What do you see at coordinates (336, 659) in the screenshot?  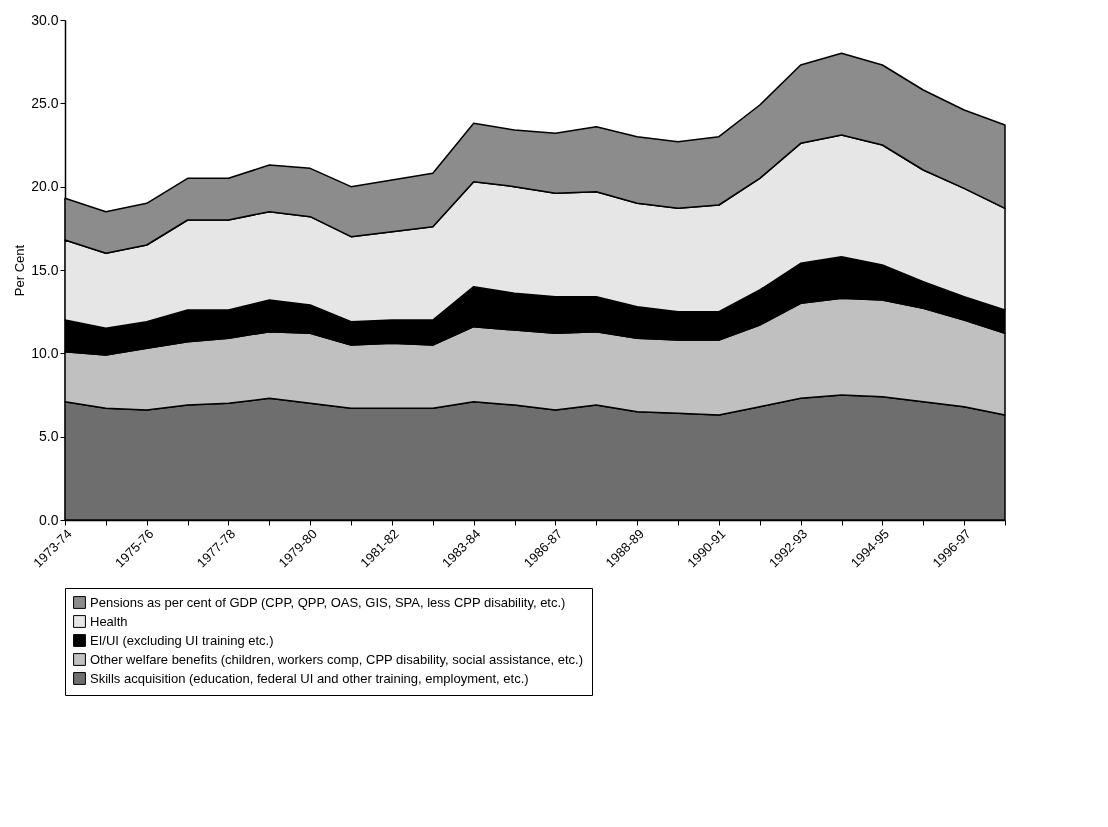 I see `legend-label: Other welfare benefits (children, workers comp, CPP disability, social assistance, etc.)` at bounding box center [336, 659].